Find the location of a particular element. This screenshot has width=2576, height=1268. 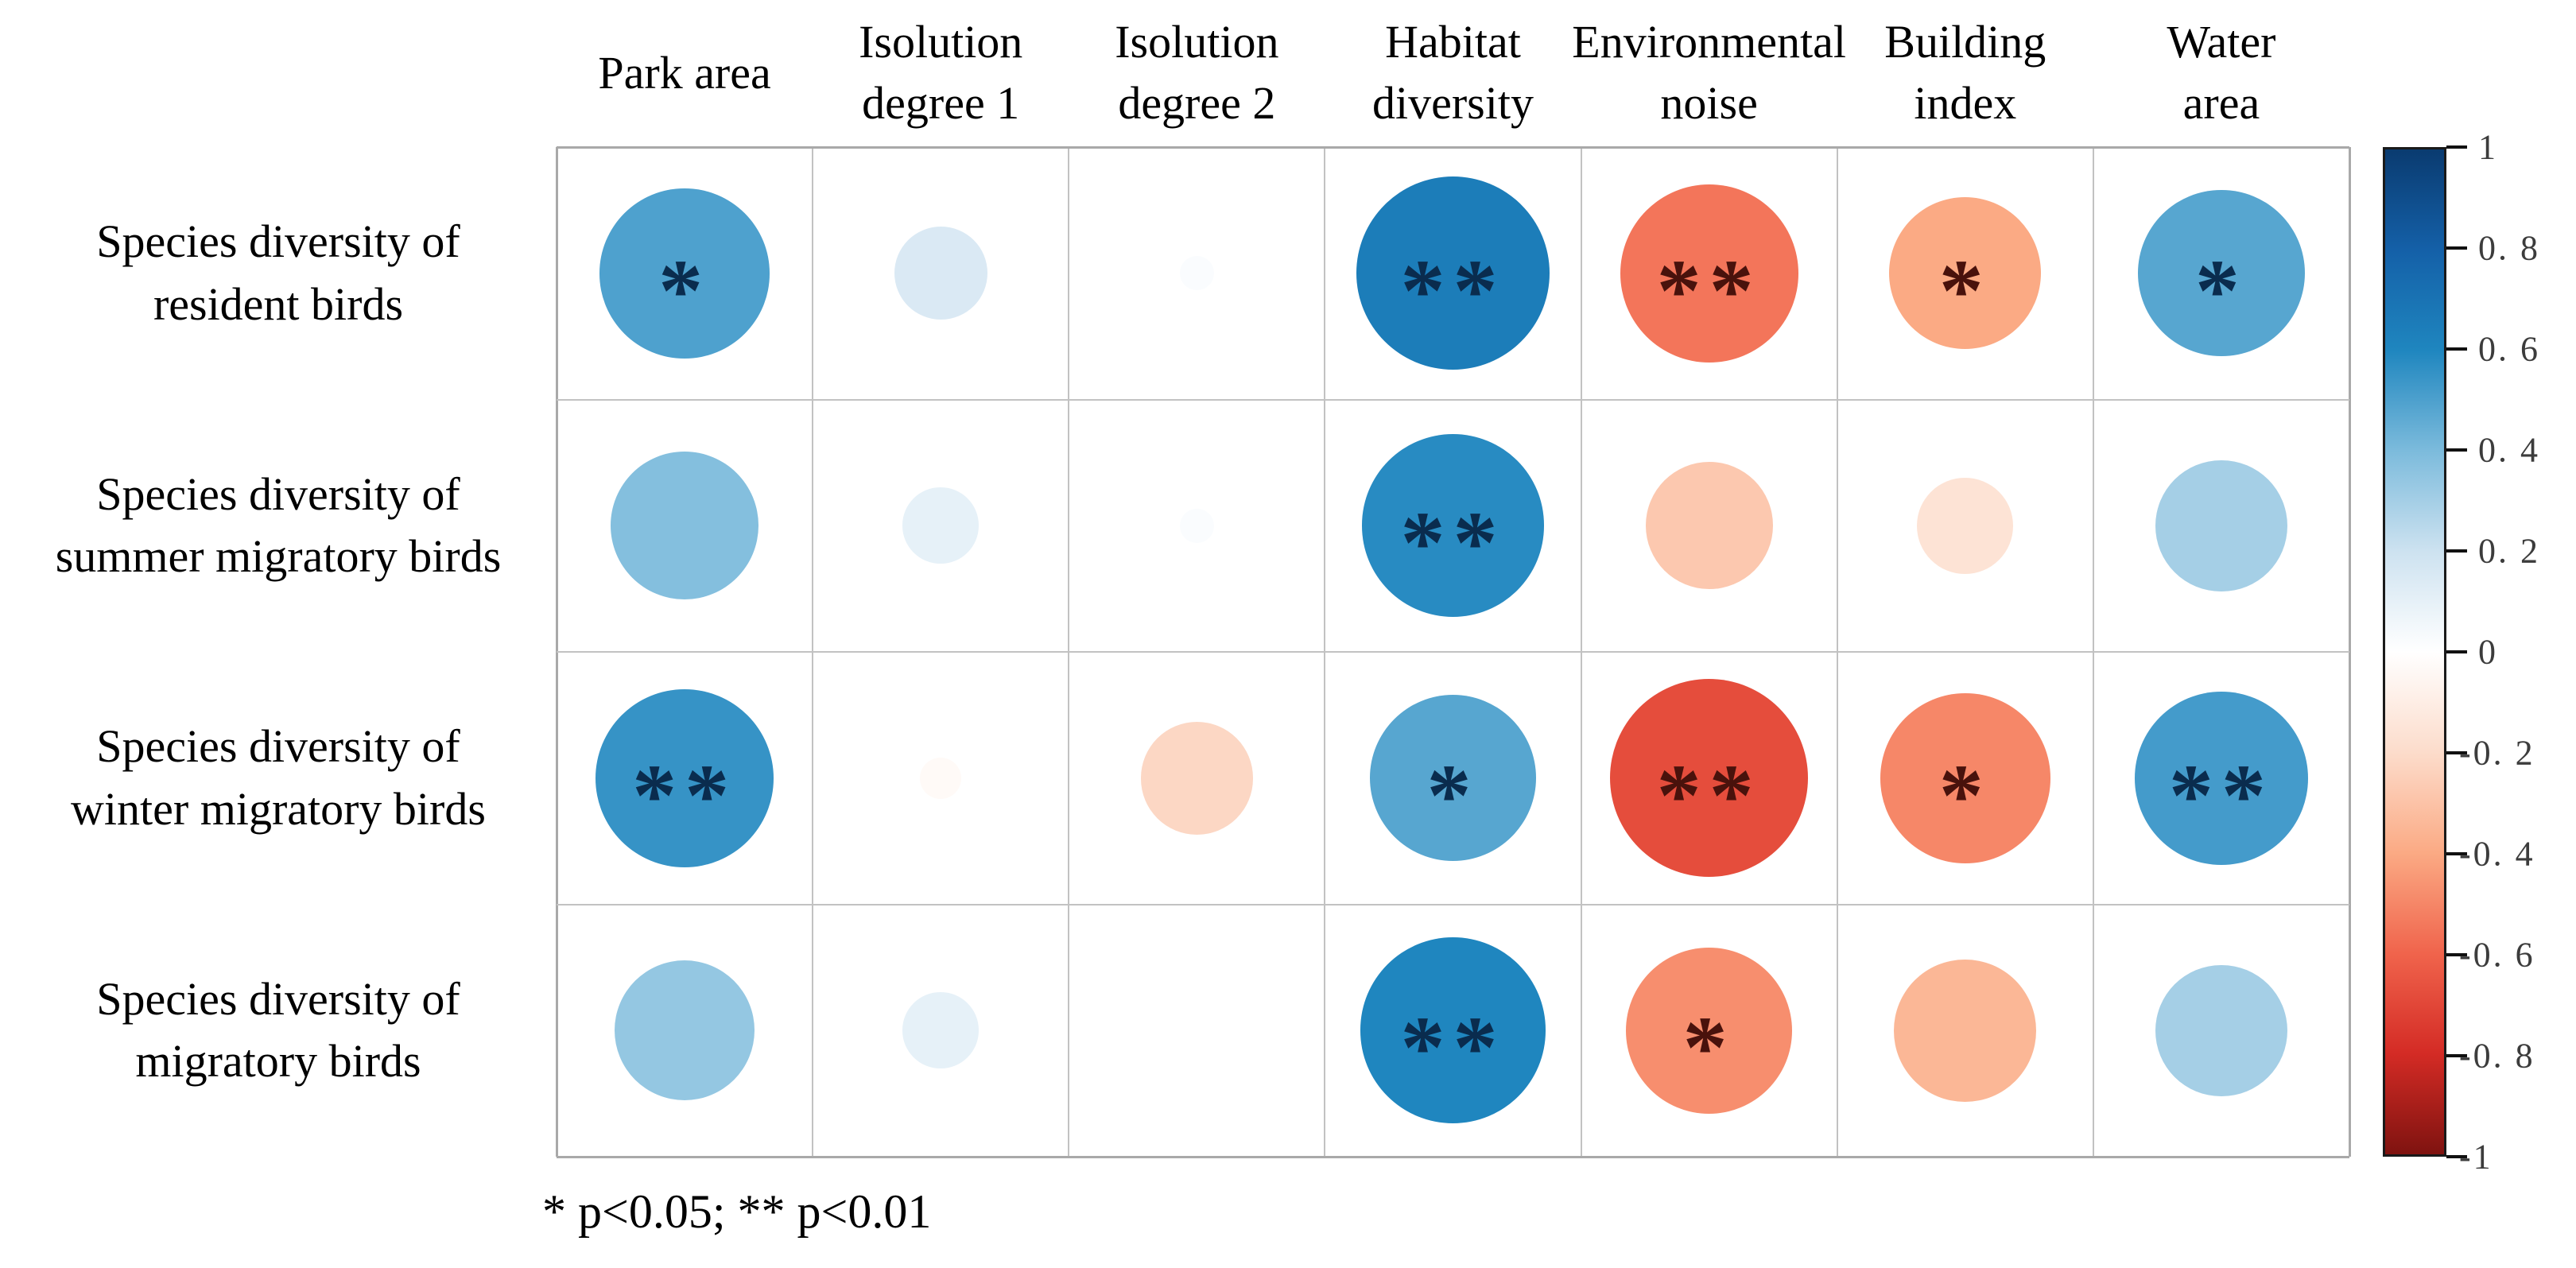

grid-vline is located at coordinates (2350, 652).